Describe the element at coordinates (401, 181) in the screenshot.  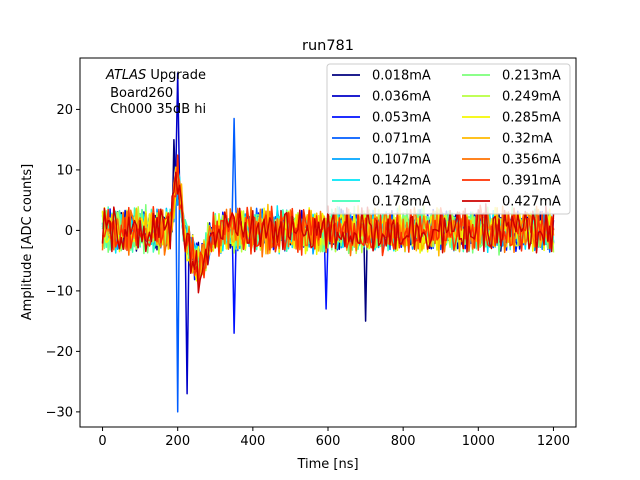
I see `legend-label: 0.142mA` at that location.